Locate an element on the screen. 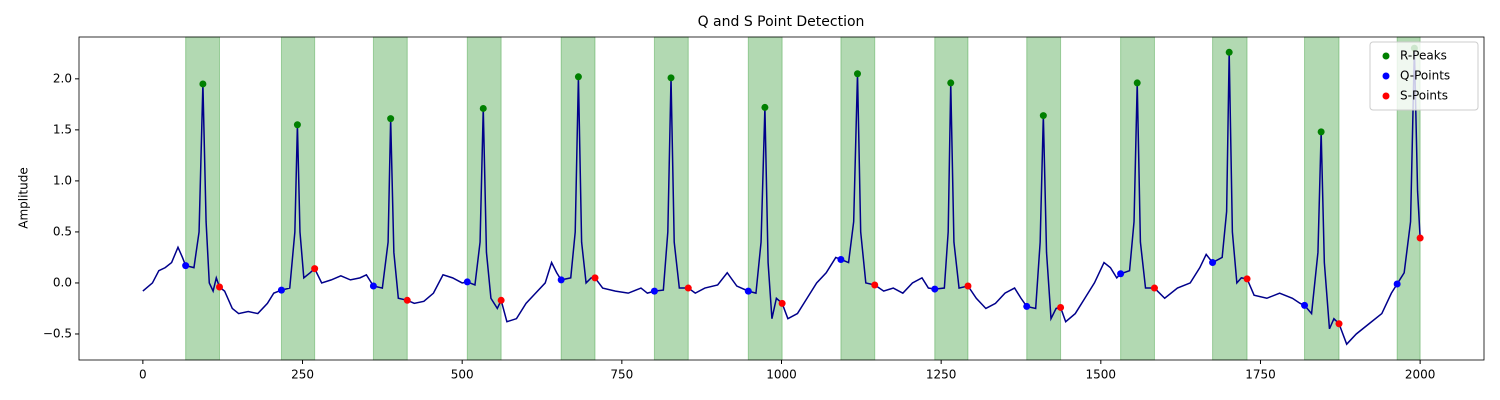  y-axis-label: Amplitude is located at coordinates (24, 198).